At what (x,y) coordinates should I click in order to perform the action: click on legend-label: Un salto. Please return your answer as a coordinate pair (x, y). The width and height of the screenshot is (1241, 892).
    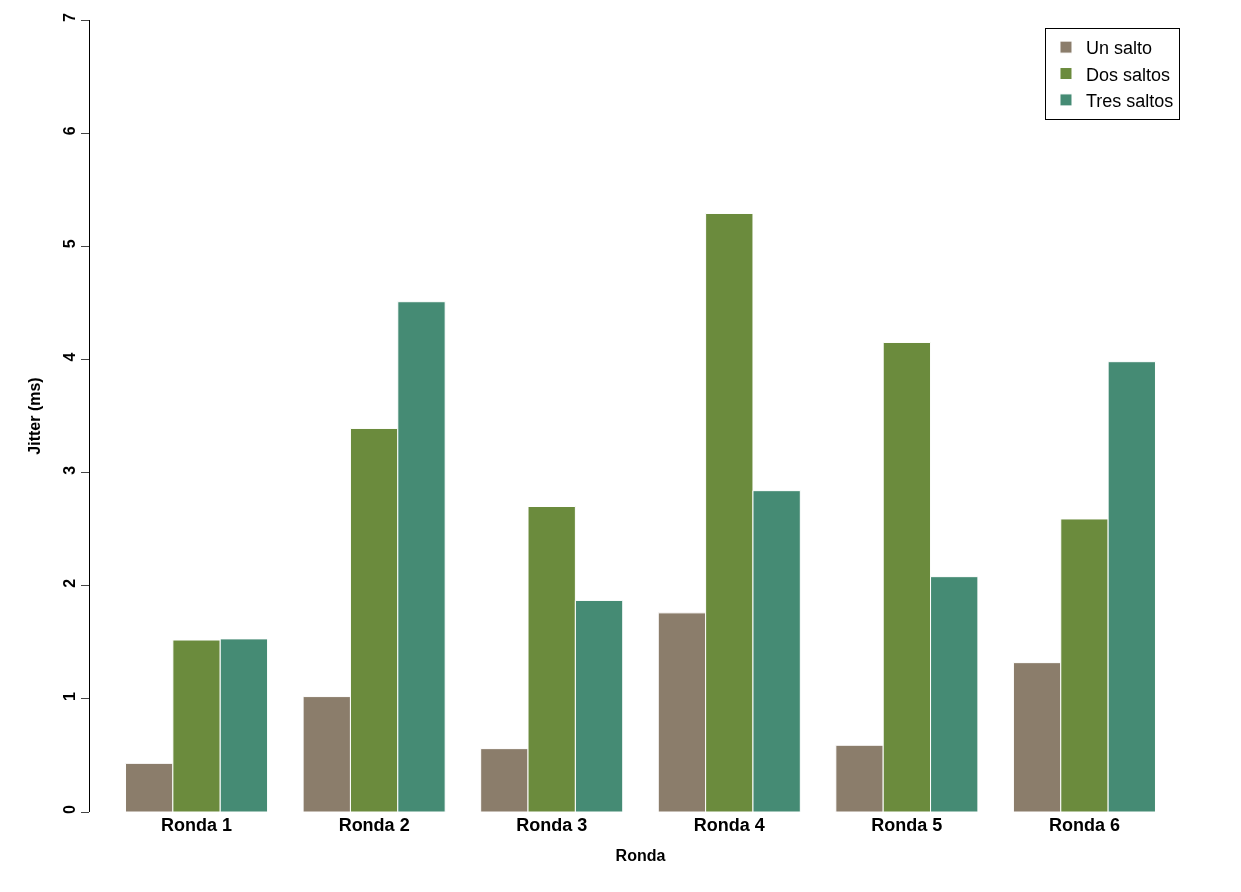
    Looking at the image, I should click on (1119, 48).